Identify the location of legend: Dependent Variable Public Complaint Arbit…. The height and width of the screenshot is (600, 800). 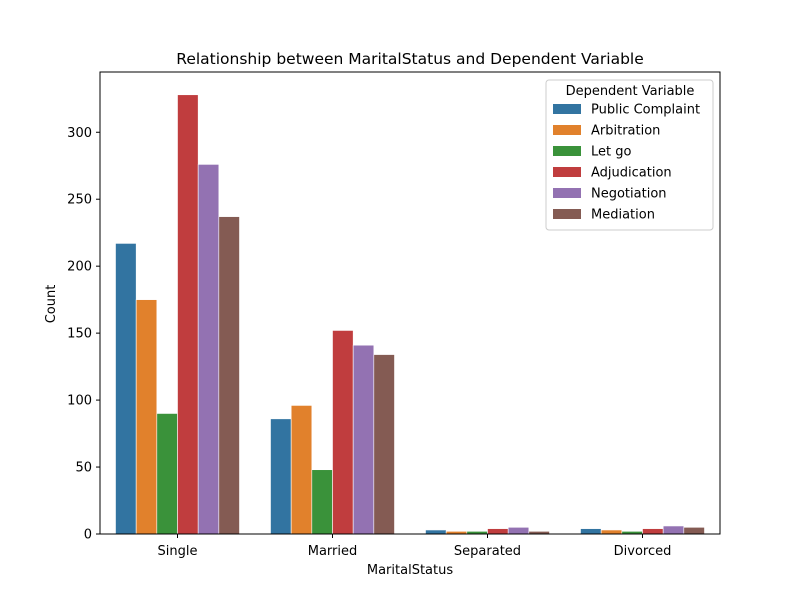
(629, 155).